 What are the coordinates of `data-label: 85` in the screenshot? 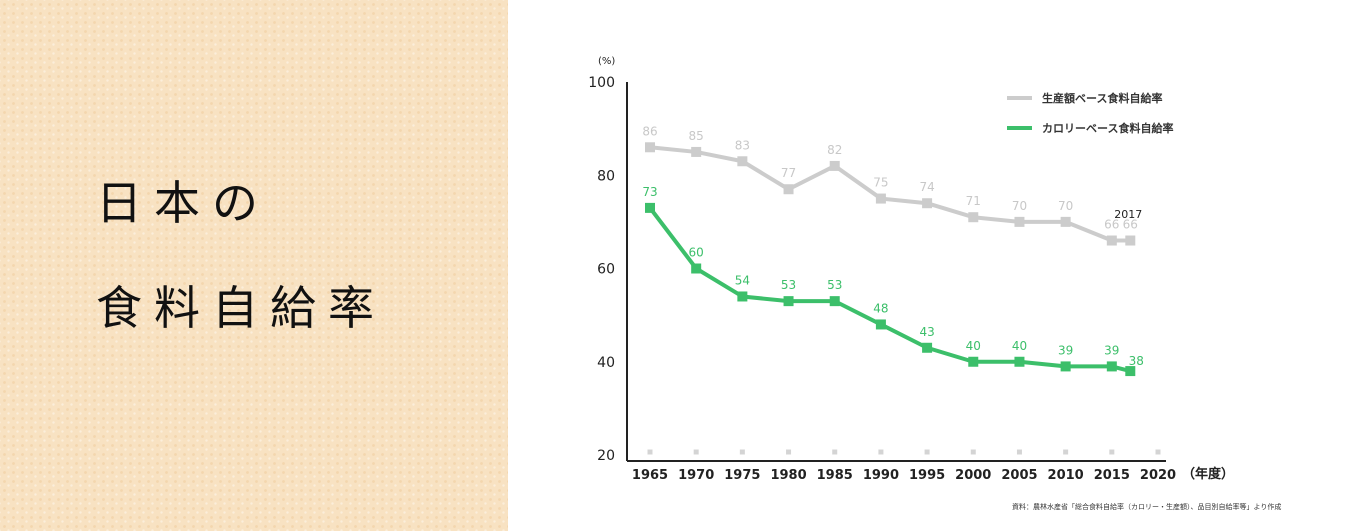 It's located at (696, 136).